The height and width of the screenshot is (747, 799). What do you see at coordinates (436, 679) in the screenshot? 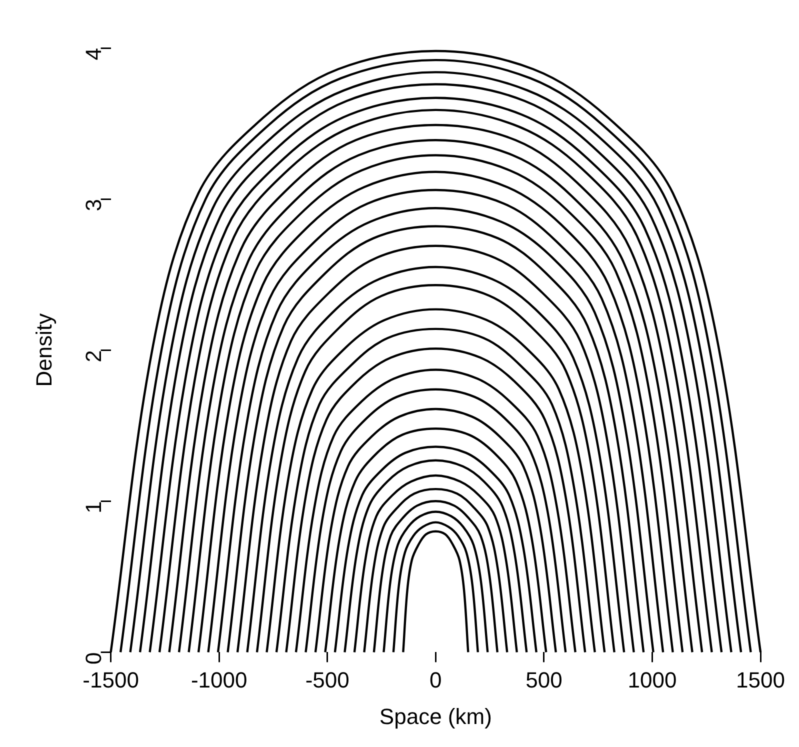
I see `x-tick-label: 0` at bounding box center [436, 679].